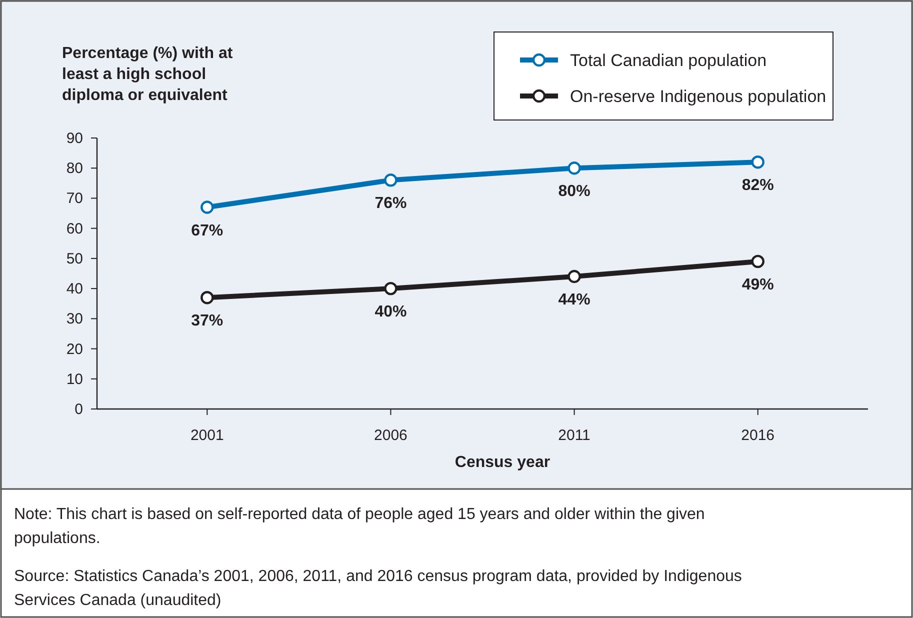 This screenshot has width=913, height=618. I want to click on data-label: 40%, so click(390, 312).